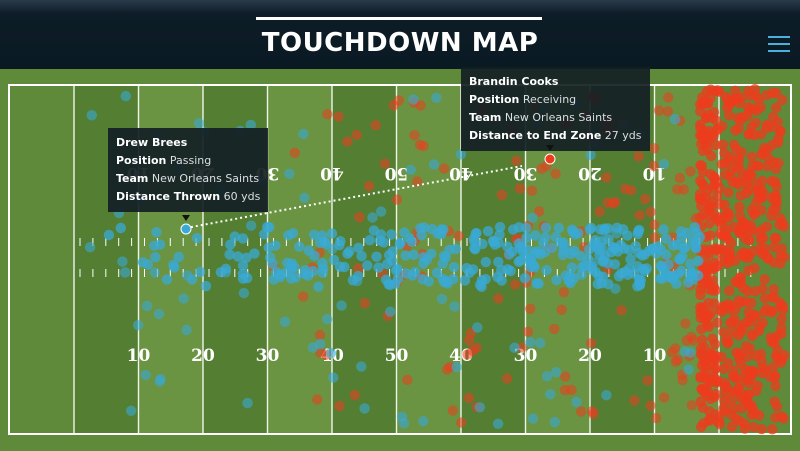 This screenshot has height=451, width=800. I want to click on tooltip-position-value: Receiving, so click(549, 99).